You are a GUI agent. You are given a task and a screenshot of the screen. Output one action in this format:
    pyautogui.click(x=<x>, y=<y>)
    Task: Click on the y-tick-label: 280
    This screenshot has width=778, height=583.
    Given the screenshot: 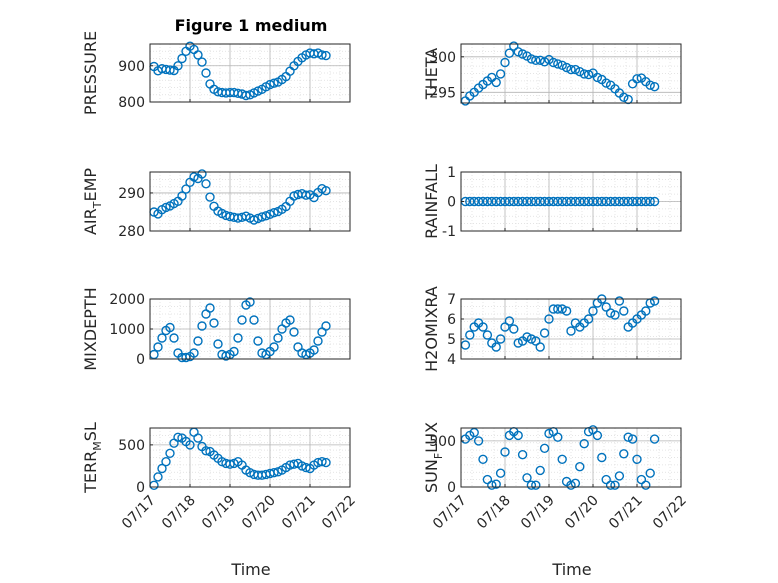 What is the action you would take?
    pyautogui.click(x=131, y=232)
    